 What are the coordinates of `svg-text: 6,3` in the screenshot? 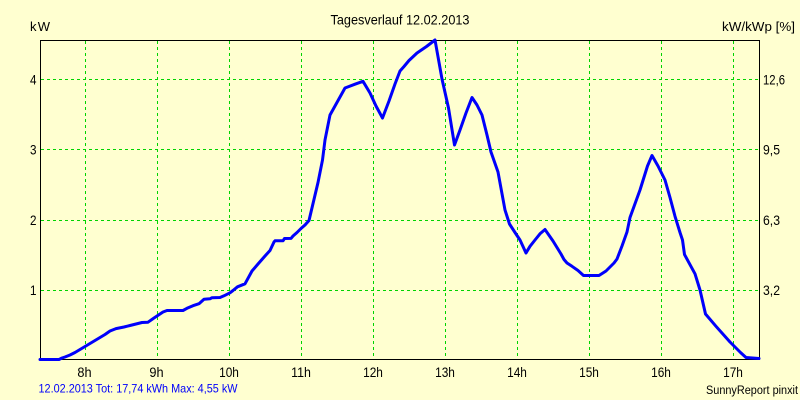 It's located at (771, 220).